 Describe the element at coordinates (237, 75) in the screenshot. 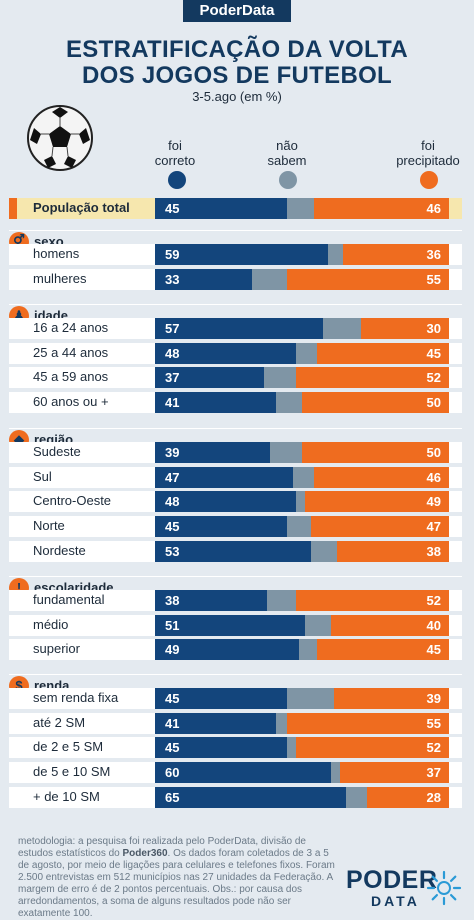

I see `title-line-2: DOS JOGOS DE FUTEBOL` at that location.